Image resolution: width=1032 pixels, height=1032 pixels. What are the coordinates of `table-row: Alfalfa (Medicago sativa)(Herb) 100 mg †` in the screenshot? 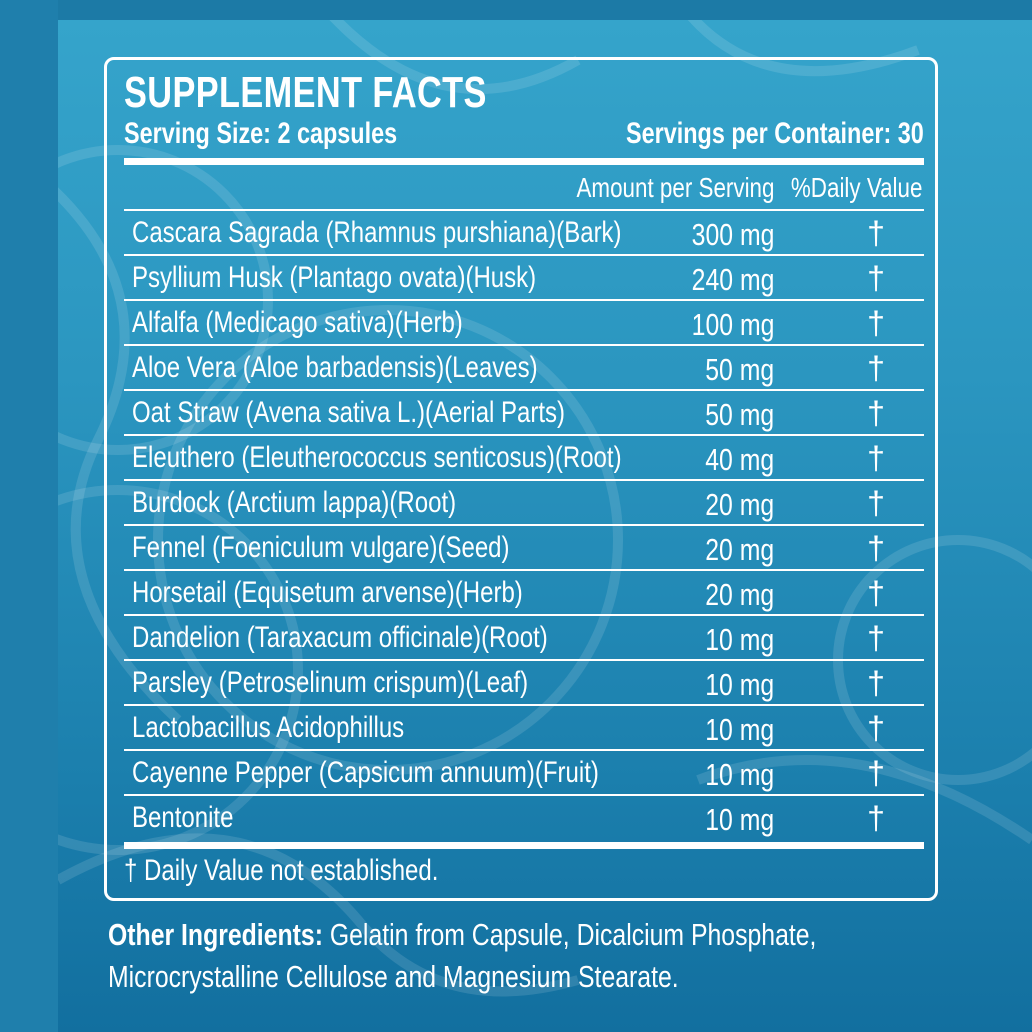 It's located at (524, 323).